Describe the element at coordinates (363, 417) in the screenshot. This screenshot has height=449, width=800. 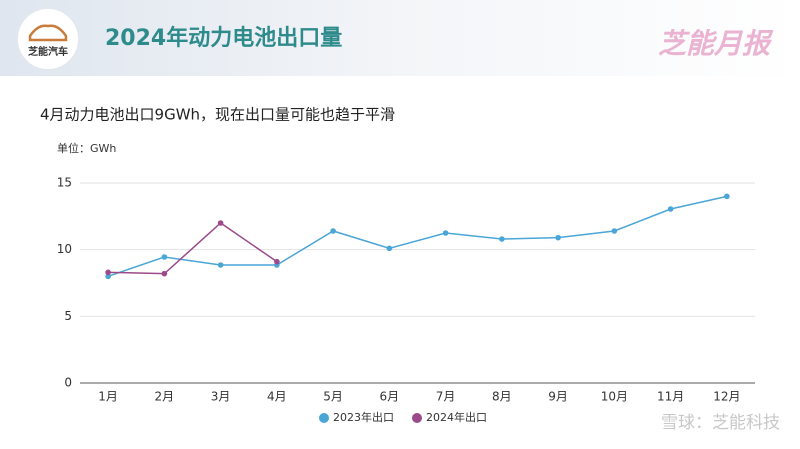
I see `legend-label: 2023年出口` at that location.